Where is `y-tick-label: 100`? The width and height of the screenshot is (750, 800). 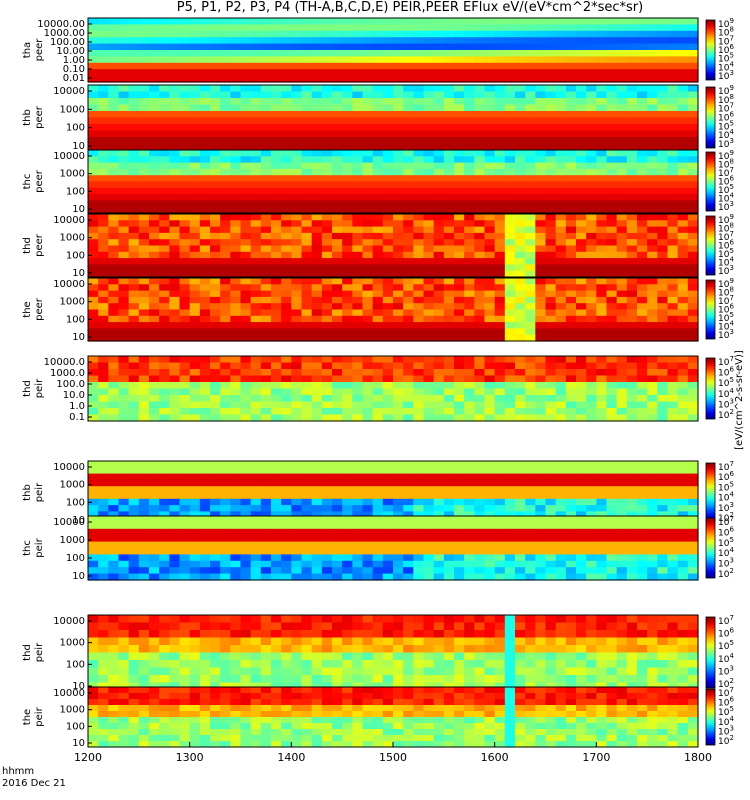
y-tick-label: 100 is located at coordinates (75, 128).